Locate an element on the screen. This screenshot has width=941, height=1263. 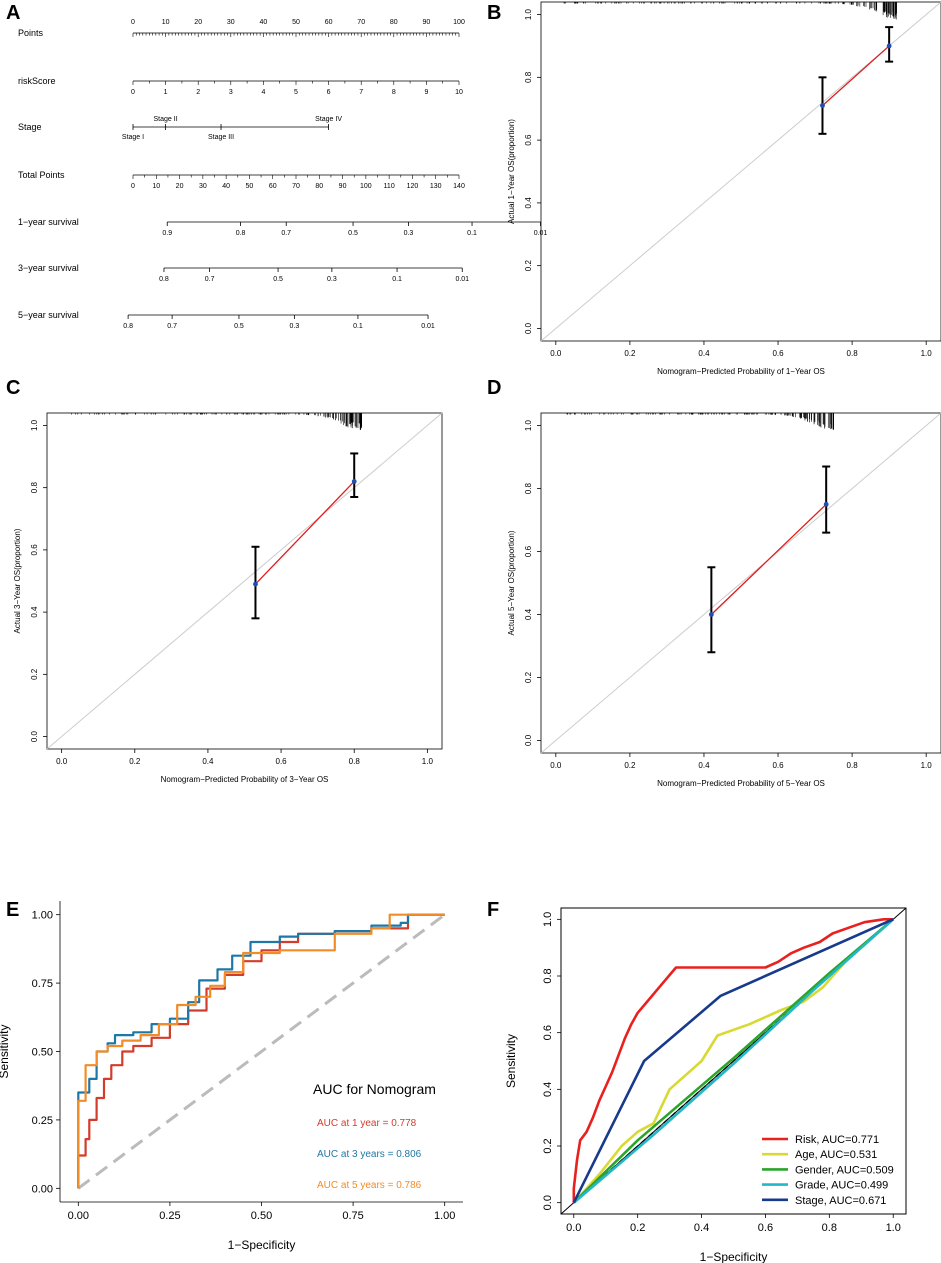
nomogram-tick-label: 50 is located at coordinates (296, 22).